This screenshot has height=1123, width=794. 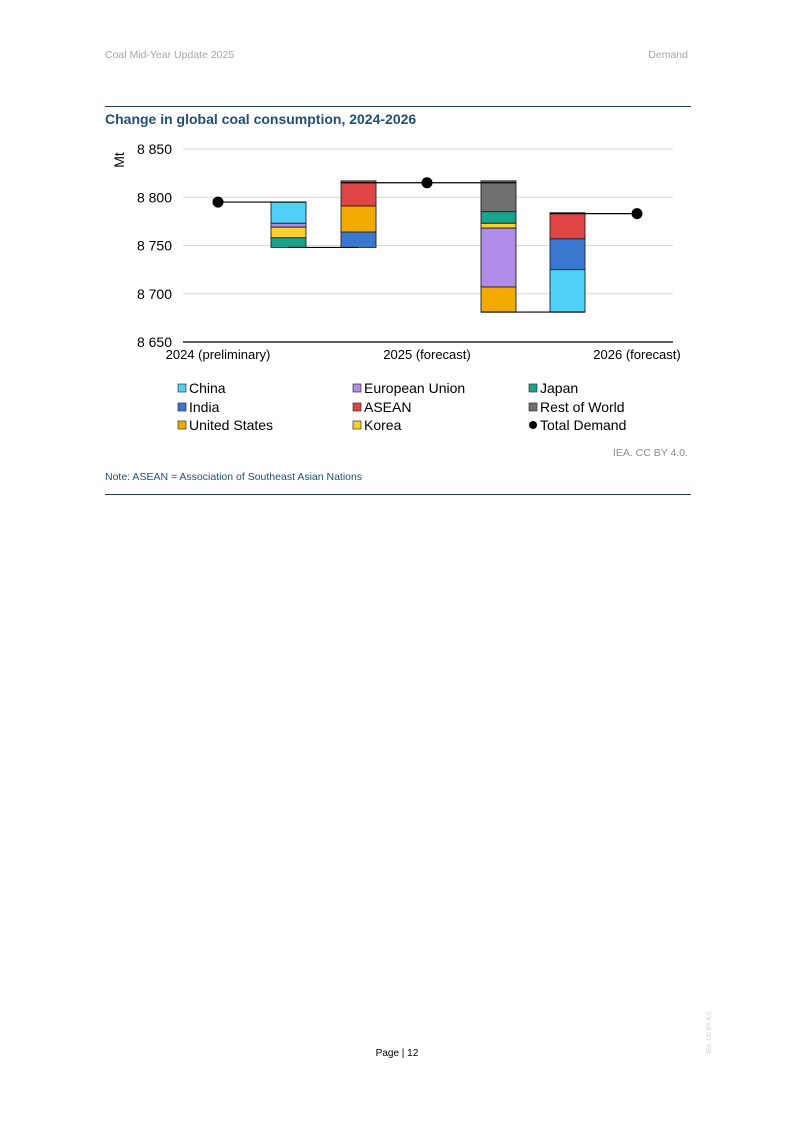 What do you see at coordinates (650, 453) in the screenshot?
I see `figure-source: IEA. CC BY 4.0.` at bounding box center [650, 453].